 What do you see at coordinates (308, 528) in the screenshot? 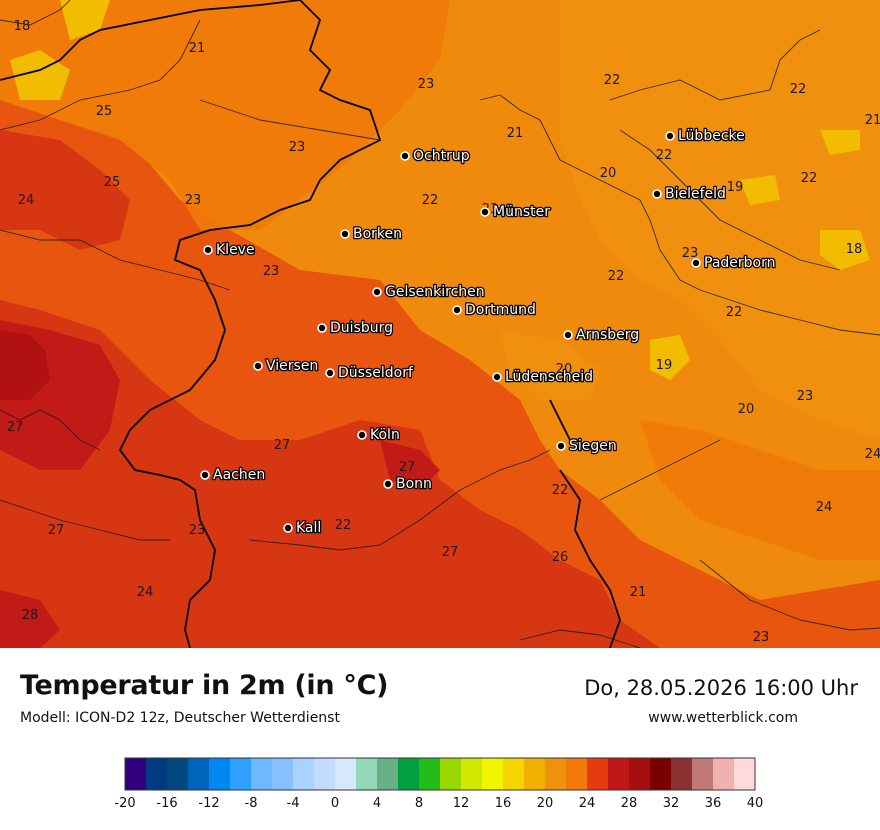
I see `city-label: Kall` at bounding box center [308, 528].